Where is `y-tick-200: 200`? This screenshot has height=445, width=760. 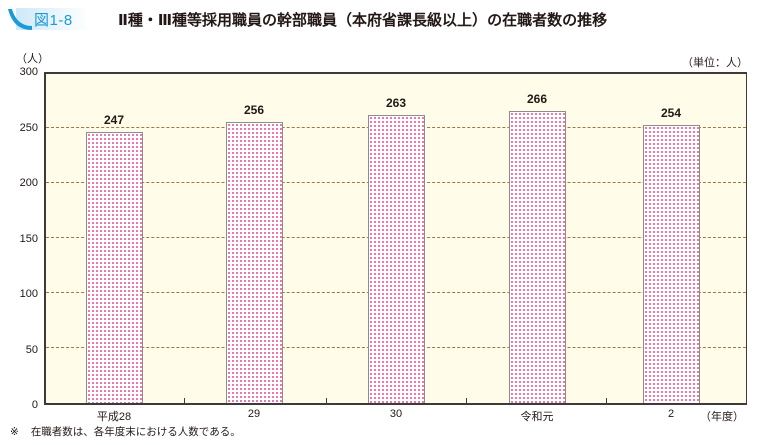
y-tick-200: 200 is located at coordinates (28, 183).